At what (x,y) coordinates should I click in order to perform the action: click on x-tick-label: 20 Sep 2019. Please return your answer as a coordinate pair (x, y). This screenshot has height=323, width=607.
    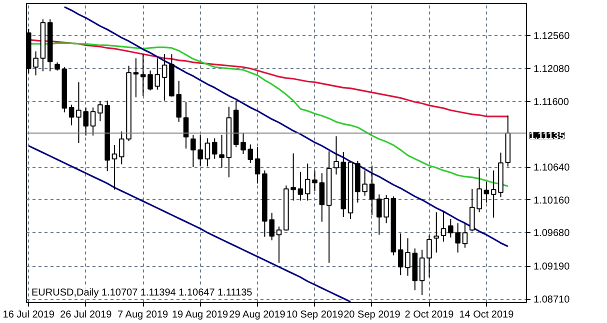
    Looking at the image, I should click on (372, 315).